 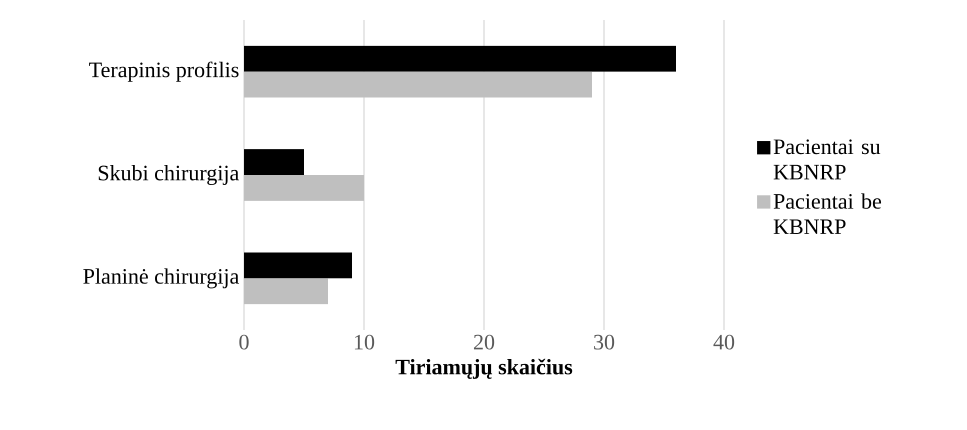 I want to click on x-tick-label: 40, so click(x=723, y=342).